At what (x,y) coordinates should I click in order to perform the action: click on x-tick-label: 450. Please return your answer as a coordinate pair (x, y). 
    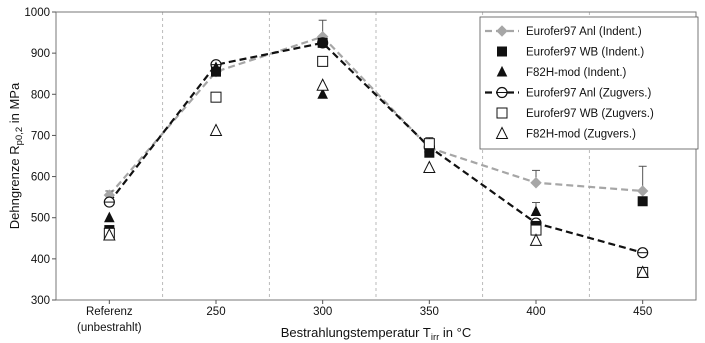
    Looking at the image, I should click on (642, 312).